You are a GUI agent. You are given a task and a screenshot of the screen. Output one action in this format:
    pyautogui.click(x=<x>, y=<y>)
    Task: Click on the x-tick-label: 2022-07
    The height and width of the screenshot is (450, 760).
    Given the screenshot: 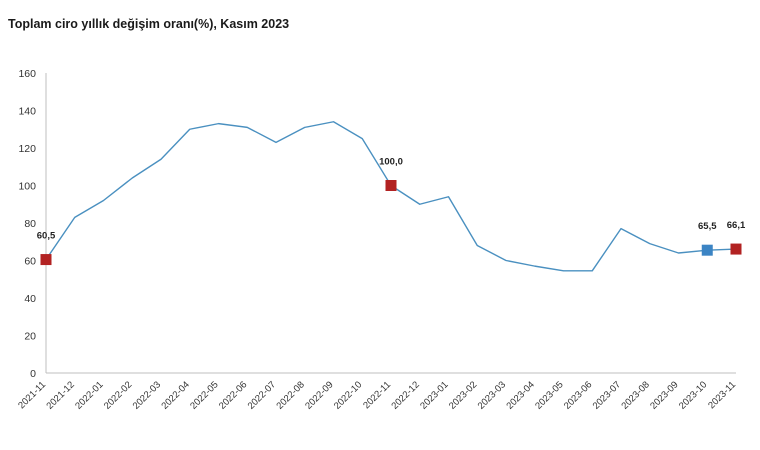 What is the action you would take?
    pyautogui.click(x=262, y=395)
    